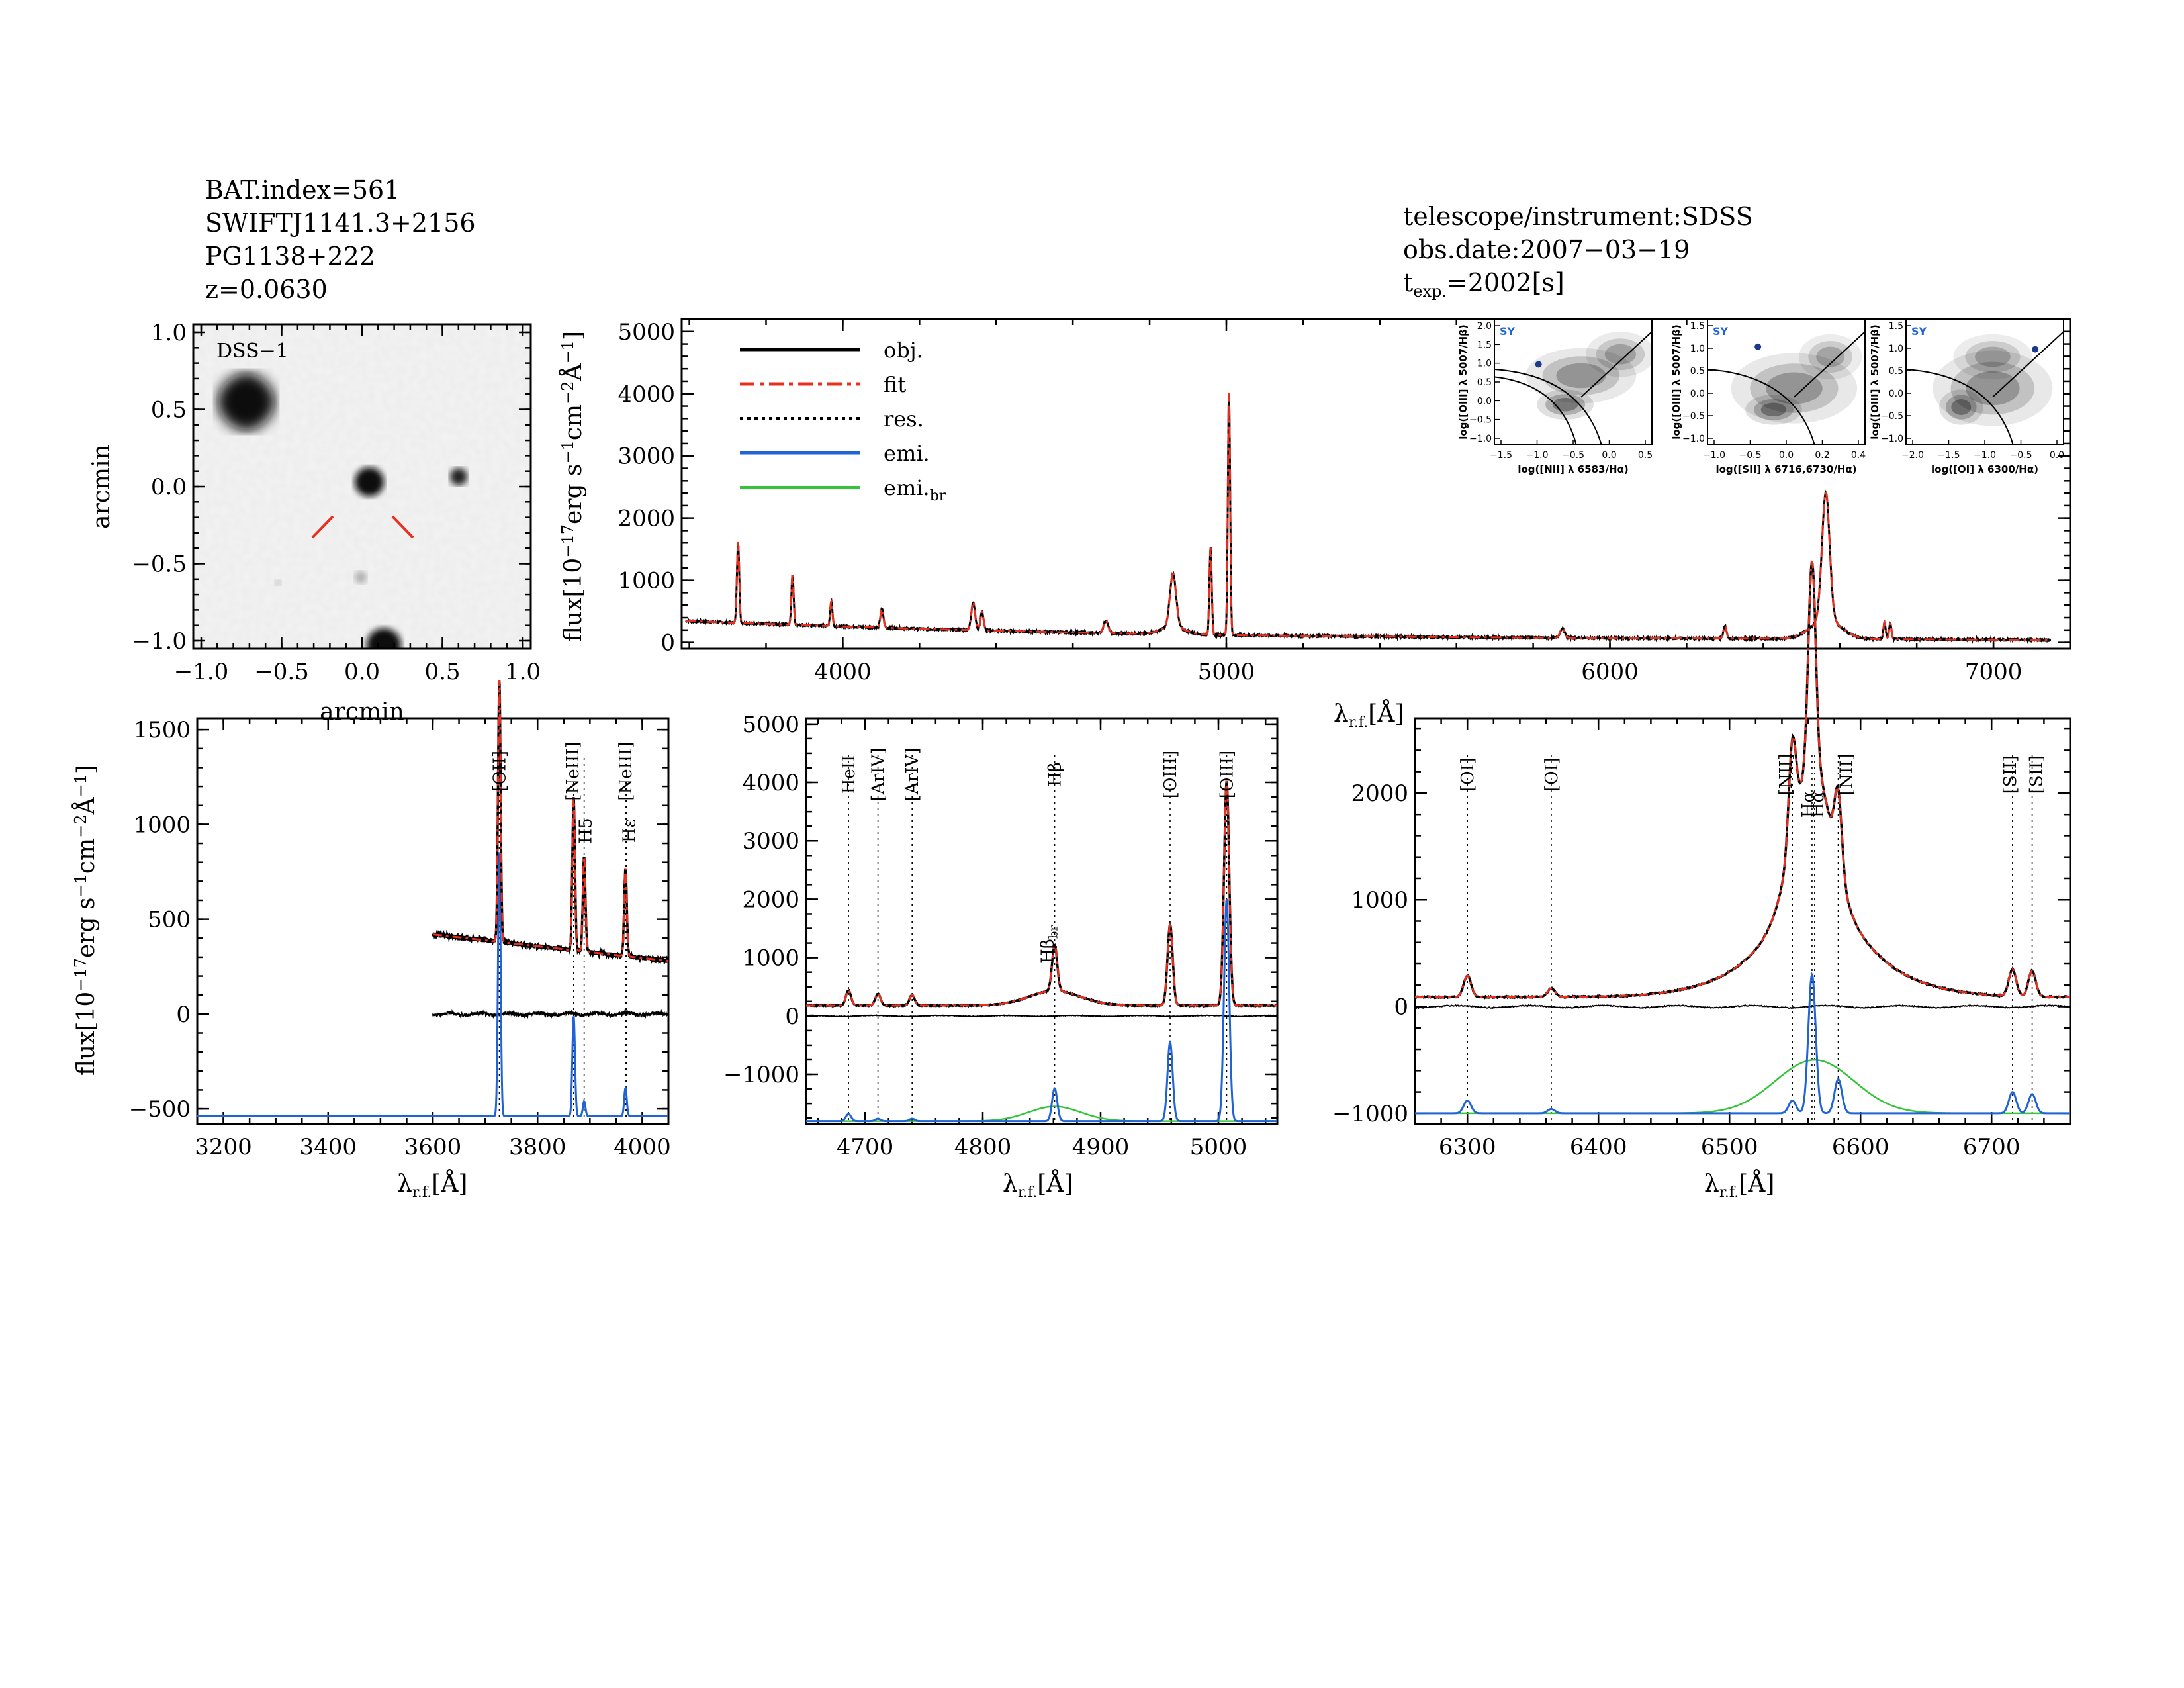 Image resolution: width=2184 pixels, height=1688 pixels. What do you see at coordinates (626, 770) in the screenshot?
I see `line-marker-label: [NeIII]` at bounding box center [626, 770].